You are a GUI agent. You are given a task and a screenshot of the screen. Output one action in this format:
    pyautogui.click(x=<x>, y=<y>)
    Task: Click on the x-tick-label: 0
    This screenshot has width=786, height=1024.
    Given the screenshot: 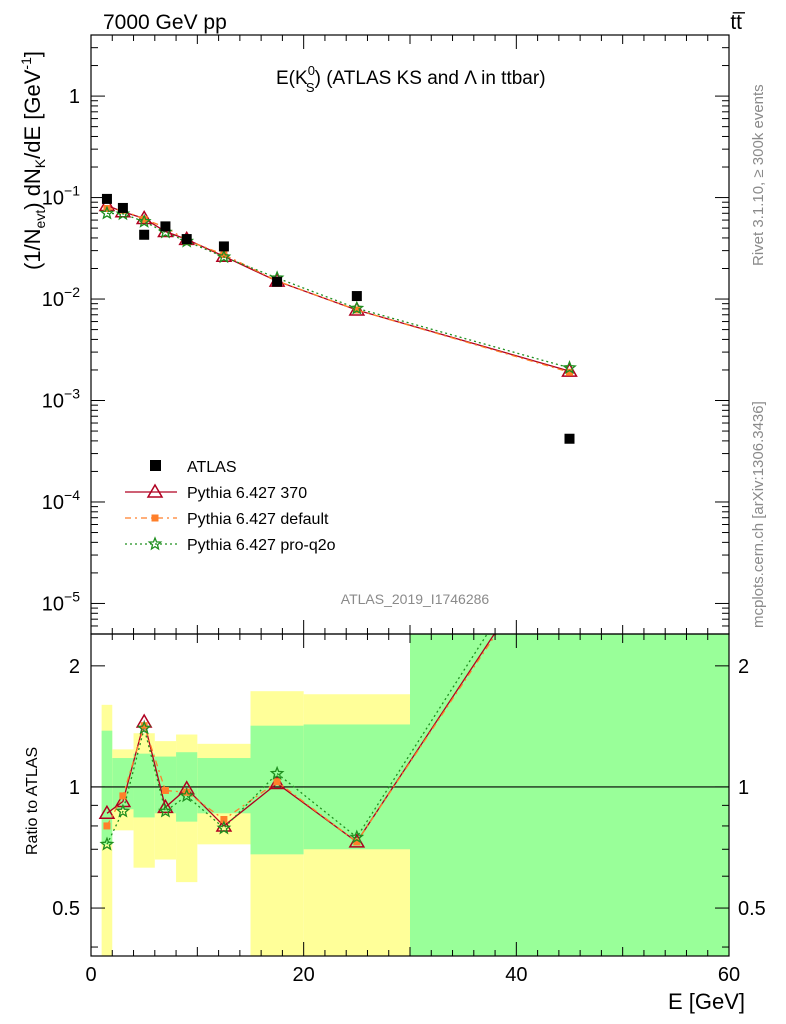 What is the action you would take?
    pyautogui.click(x=90, y=975)
    